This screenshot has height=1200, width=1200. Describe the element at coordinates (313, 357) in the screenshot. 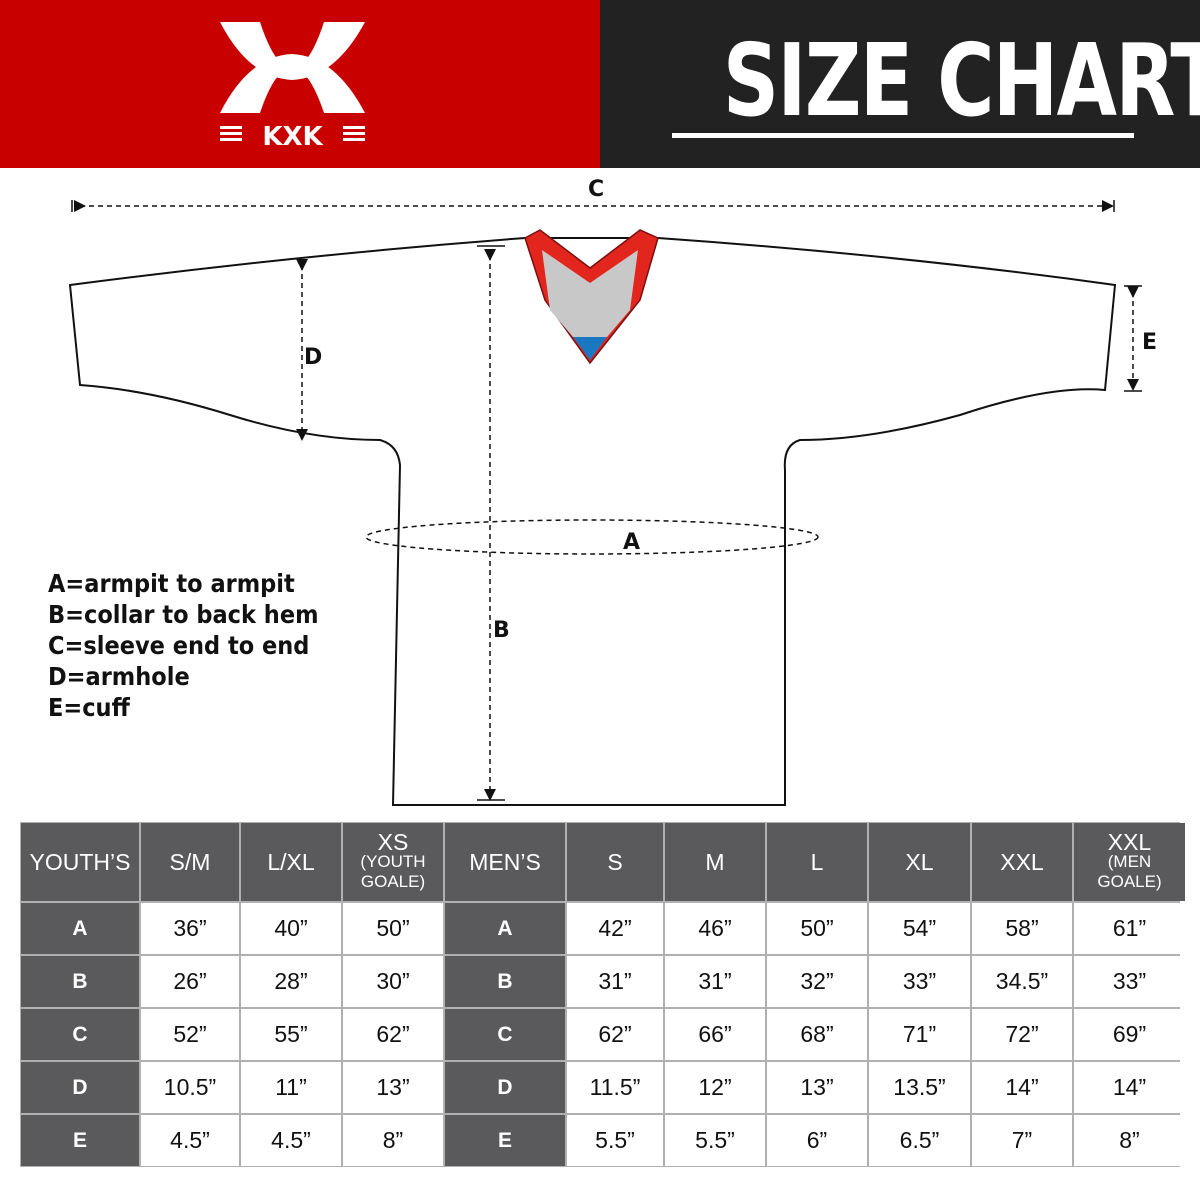

I see `label-d: D` at that location.